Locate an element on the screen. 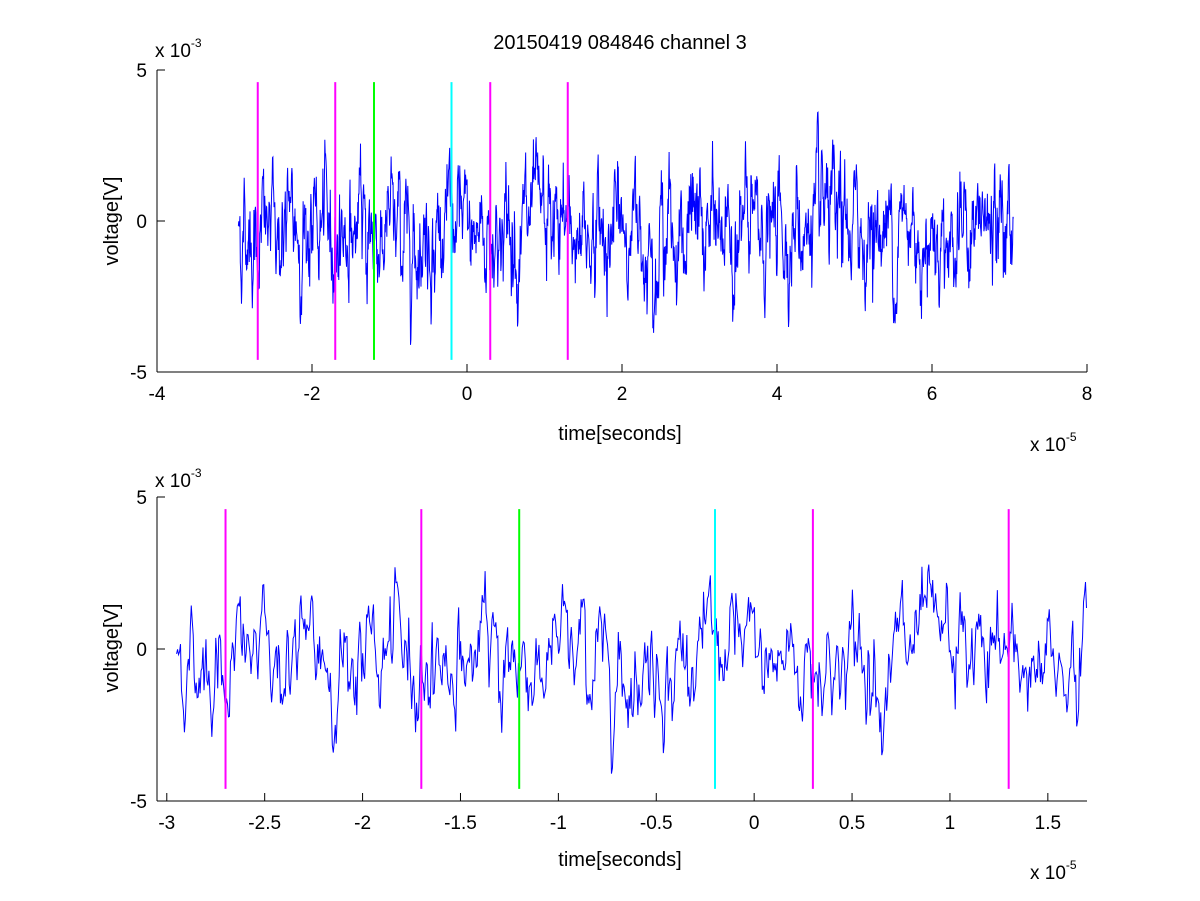 Image resolution: width=1200 pixels, height=901 pixels. x-tick-label: -1 is located at coordinates (558, 823).